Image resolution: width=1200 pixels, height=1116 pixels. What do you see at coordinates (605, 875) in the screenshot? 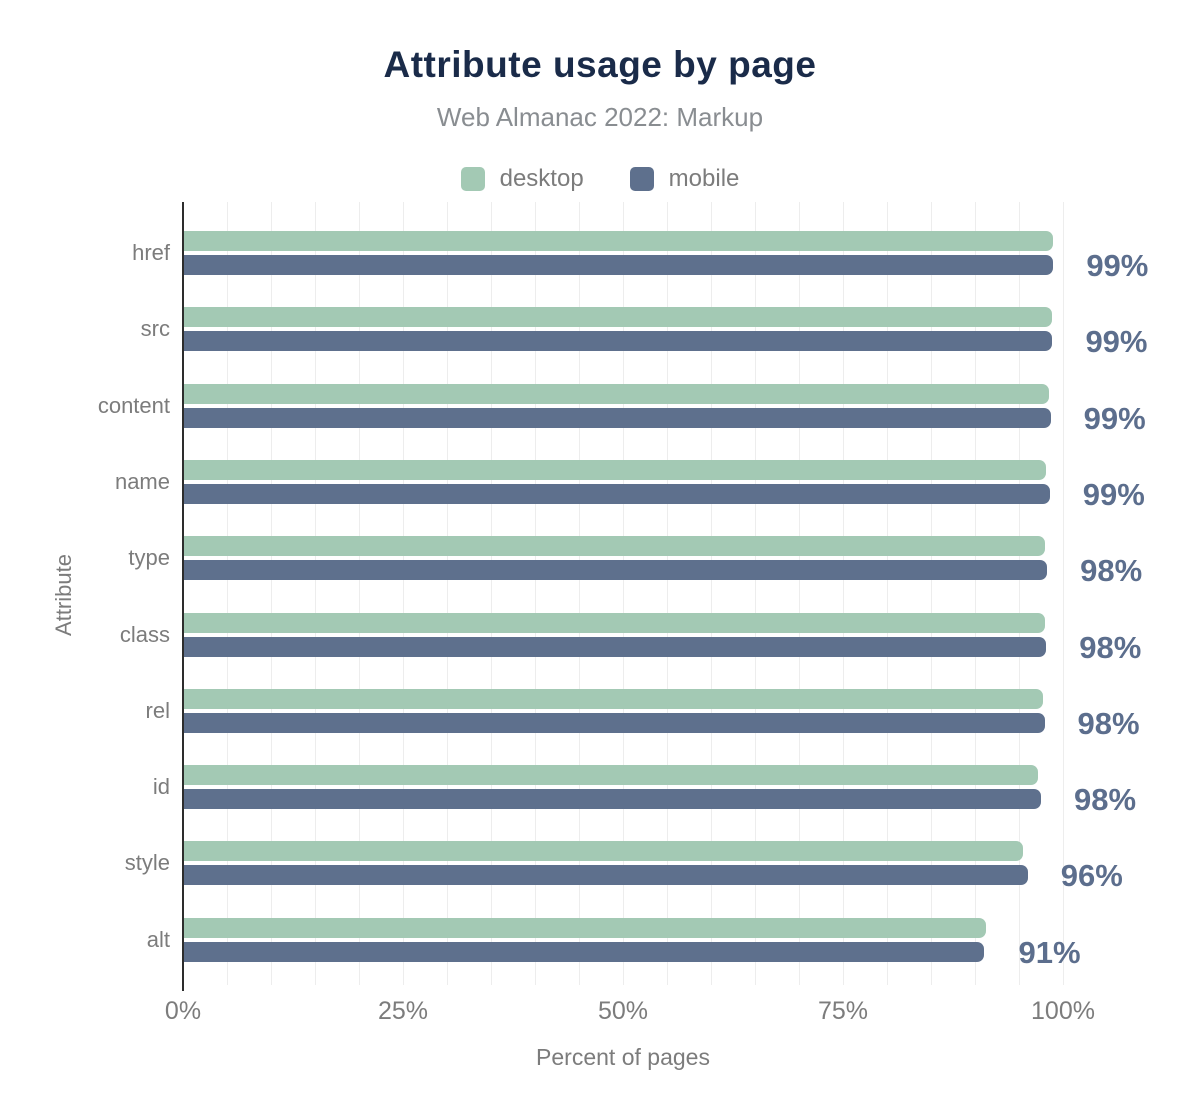
I see `bar-mobile-style` at bounding box center [605, 875].